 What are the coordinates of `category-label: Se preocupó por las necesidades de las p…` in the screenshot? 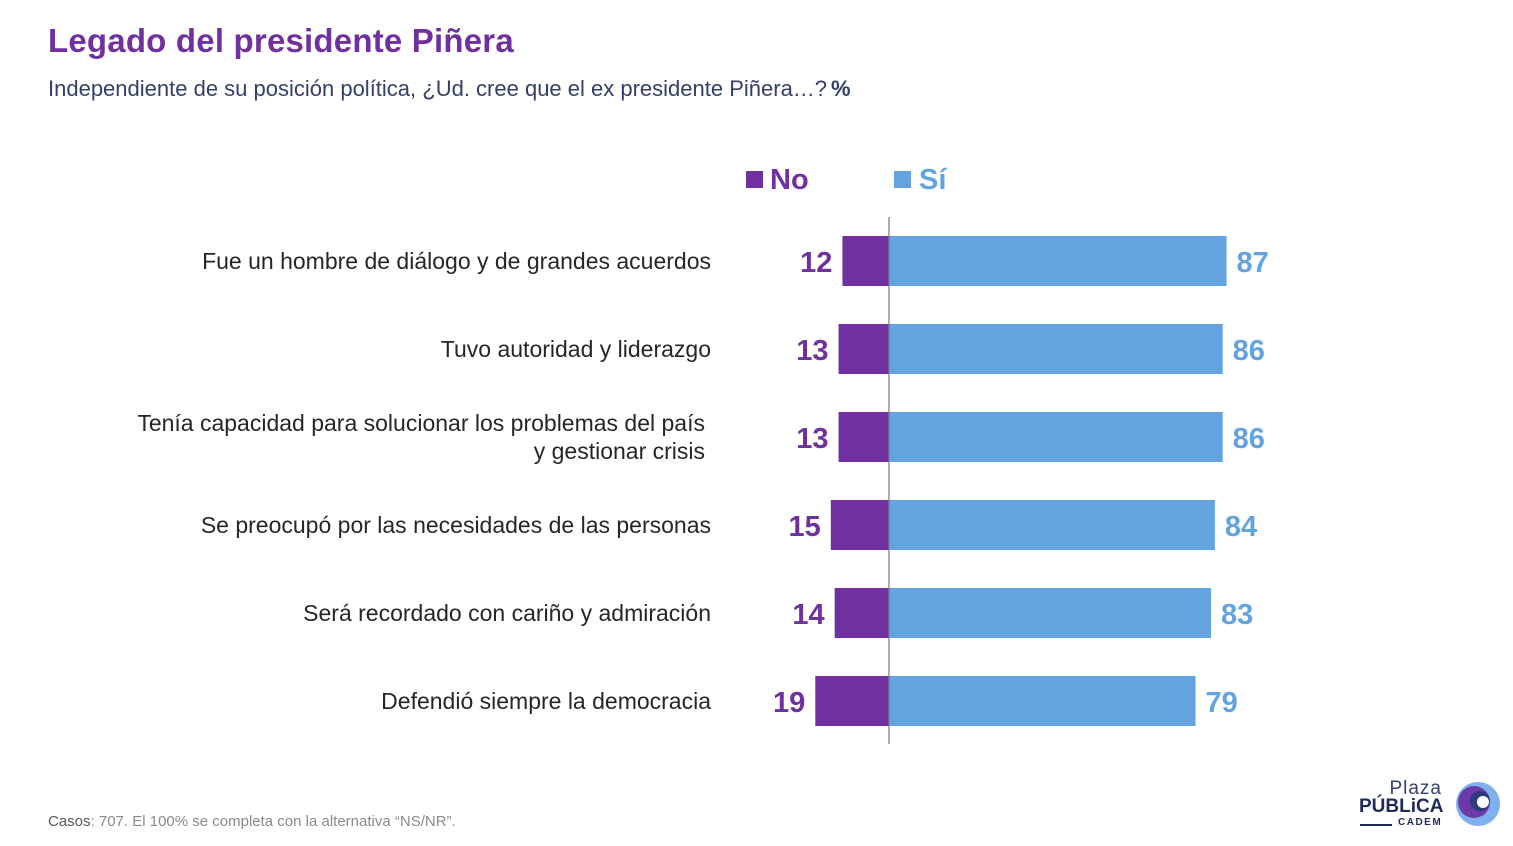 It's located at (456, 525).